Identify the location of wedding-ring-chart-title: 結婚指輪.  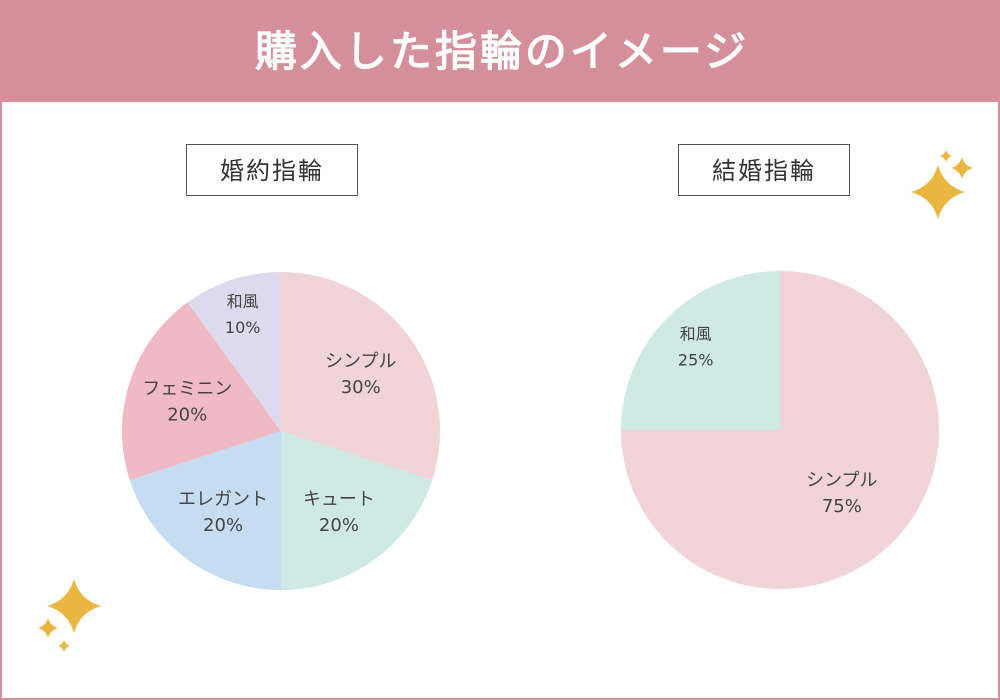
(764, 170).